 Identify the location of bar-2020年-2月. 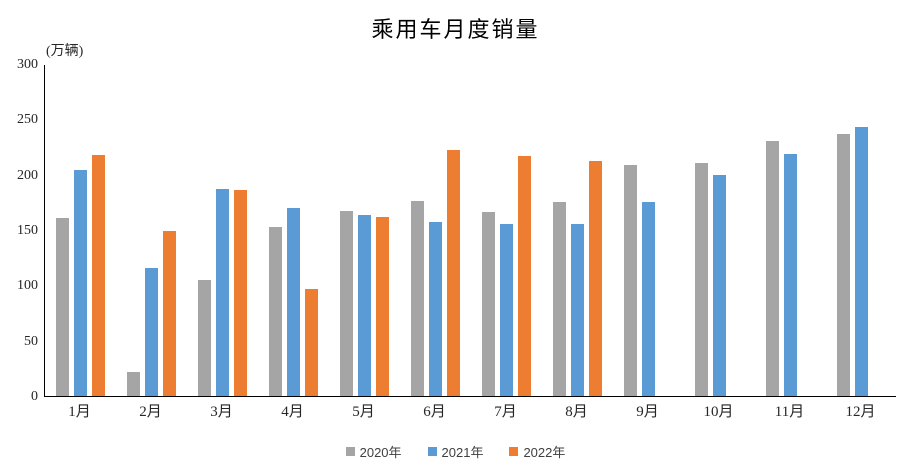
(133, 383).